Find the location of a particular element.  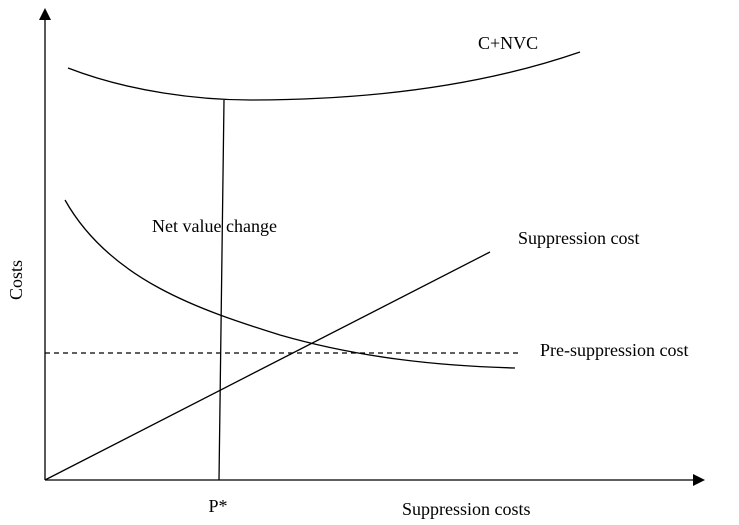

suppression-label: Suppression cost is located at coordinates (579, 238).